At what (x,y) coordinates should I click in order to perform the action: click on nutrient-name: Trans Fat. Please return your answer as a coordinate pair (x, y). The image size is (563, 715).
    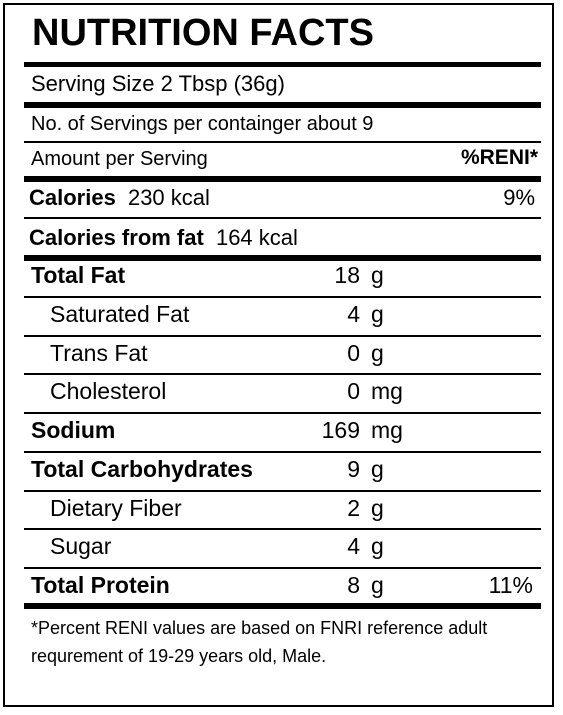
    Looking at the image, I should click on (99, 353).